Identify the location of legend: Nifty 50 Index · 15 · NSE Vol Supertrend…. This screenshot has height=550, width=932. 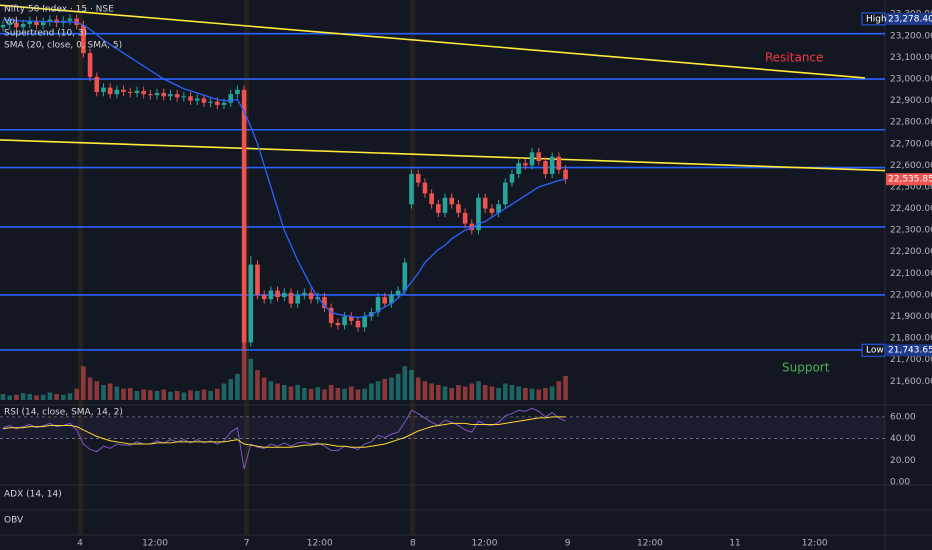
(63, 265).